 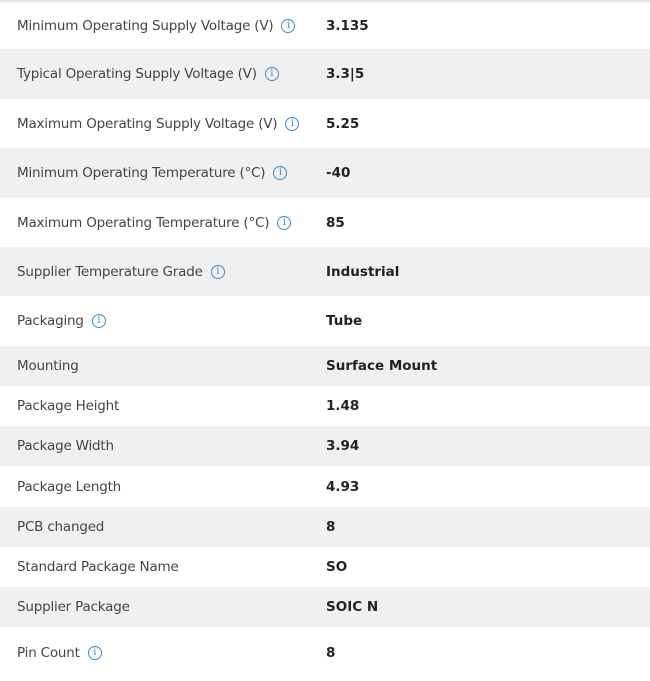 What do you see at coordinates (347, 25) in the screenshot?
I see `spec-value: 3.135` at bounding box center [347, 25].